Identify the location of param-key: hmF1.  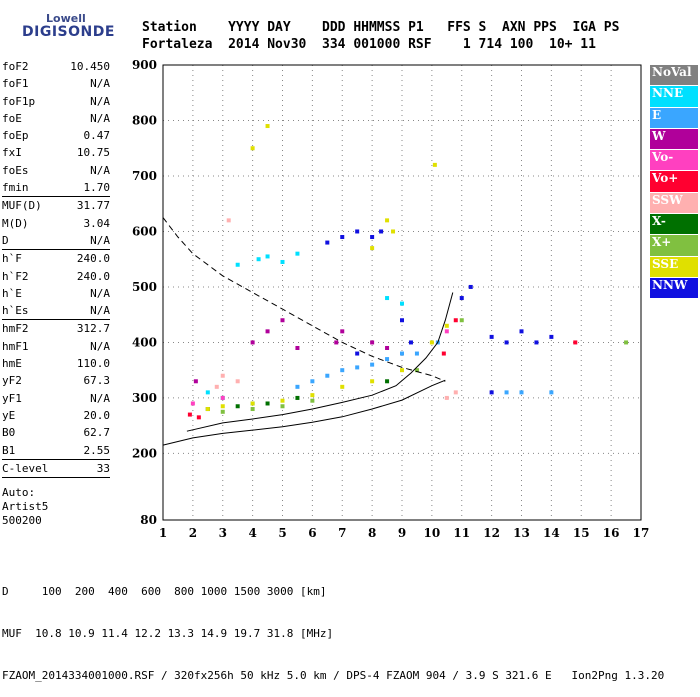
(15, 346).